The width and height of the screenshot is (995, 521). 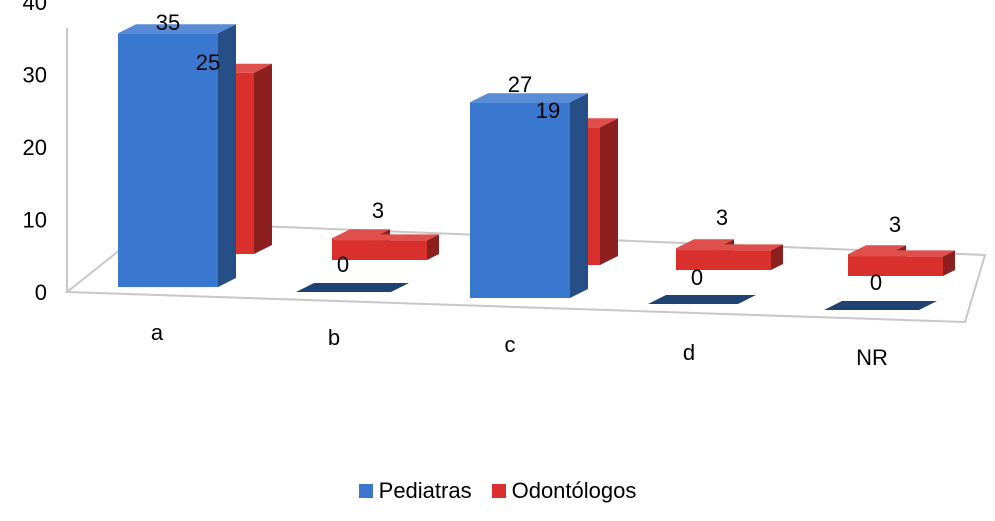 What do you see at coordinates (227, 155) in the screenshot?
I see `bar-pediatras-a-side` at bounding box center [227, 155].